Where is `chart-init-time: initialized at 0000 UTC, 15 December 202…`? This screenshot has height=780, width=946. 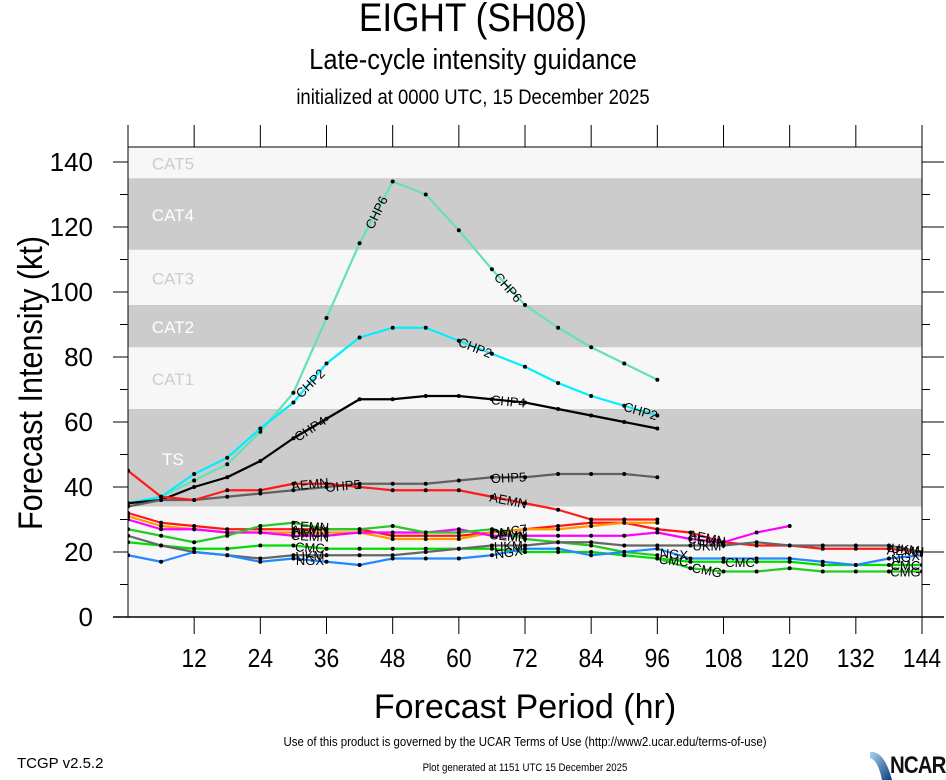
chart-init-time: initialized at 0000 UTC, 15 December 202… is located at coordinates (473, 97).